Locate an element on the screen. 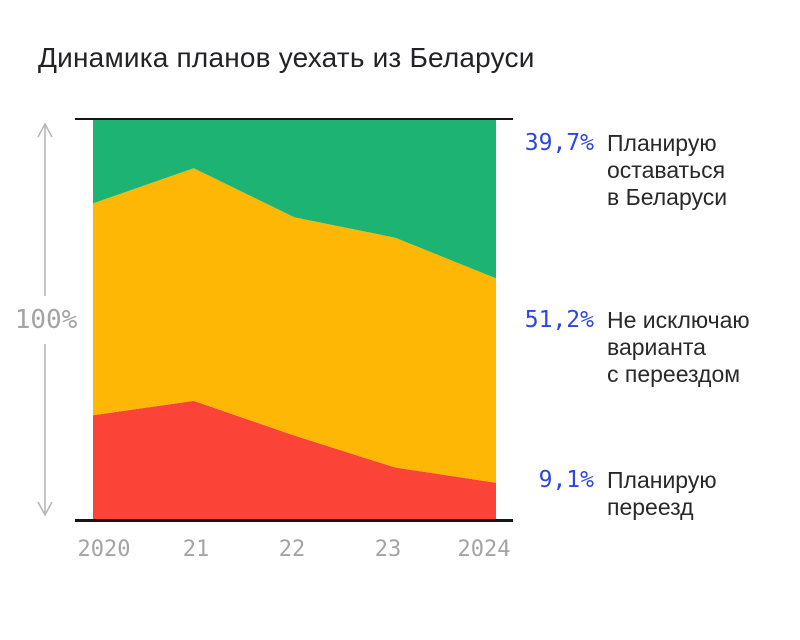  legend-item-maybe: 51,2% Не исключаю варианта с переездом is located at coordinates (595, 347).